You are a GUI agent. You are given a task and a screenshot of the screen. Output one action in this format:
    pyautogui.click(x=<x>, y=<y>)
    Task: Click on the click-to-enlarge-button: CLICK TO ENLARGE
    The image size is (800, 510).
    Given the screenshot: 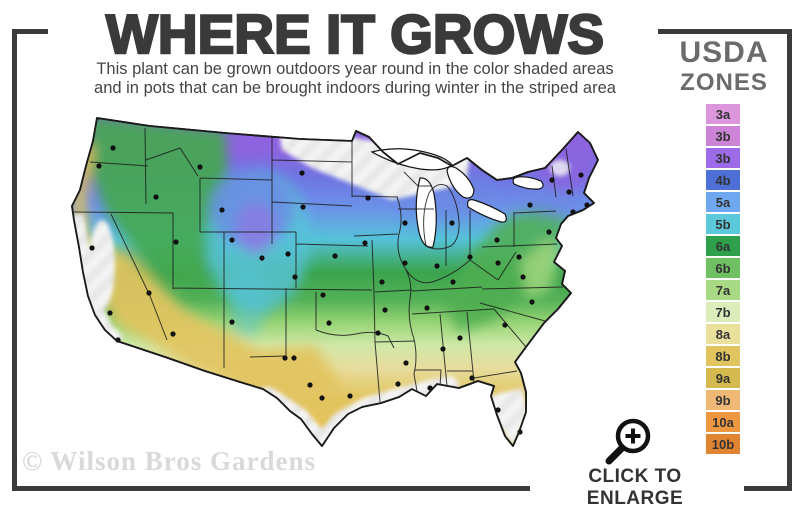 What is the action you would take?
    pyautogui.click(x=635, y=487)
    